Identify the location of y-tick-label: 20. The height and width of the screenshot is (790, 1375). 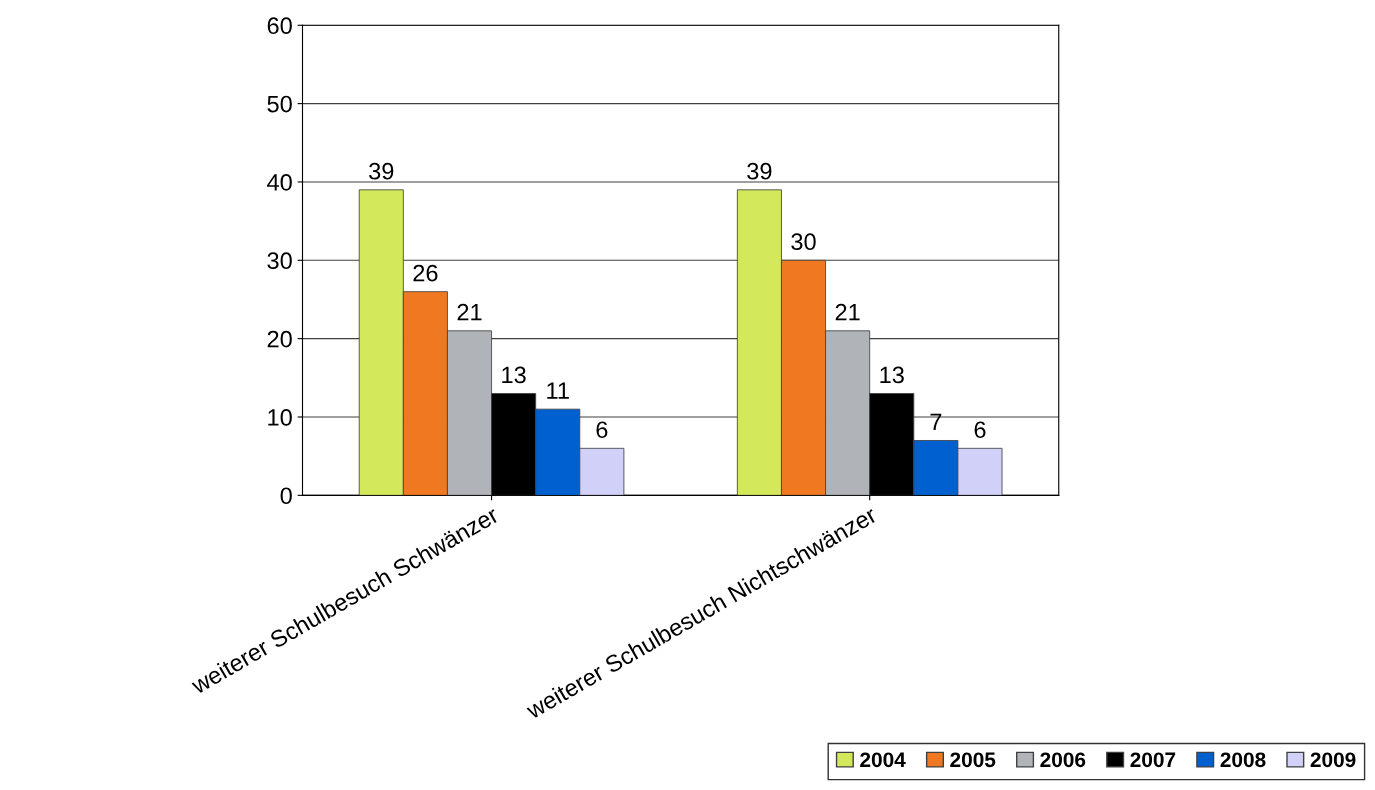
(279, 339).